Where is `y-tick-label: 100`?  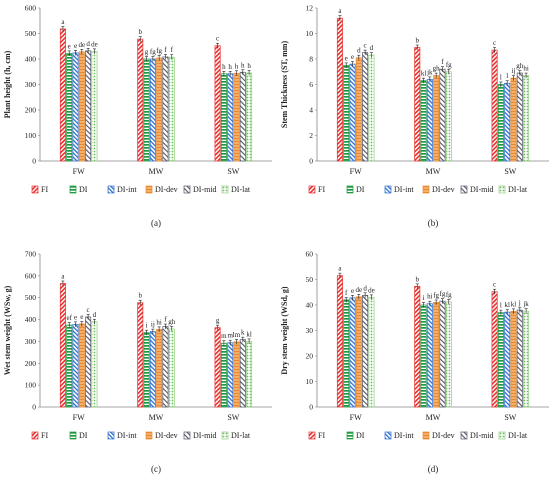 y-tick-label: 100 is located at coordinates (31, 385).